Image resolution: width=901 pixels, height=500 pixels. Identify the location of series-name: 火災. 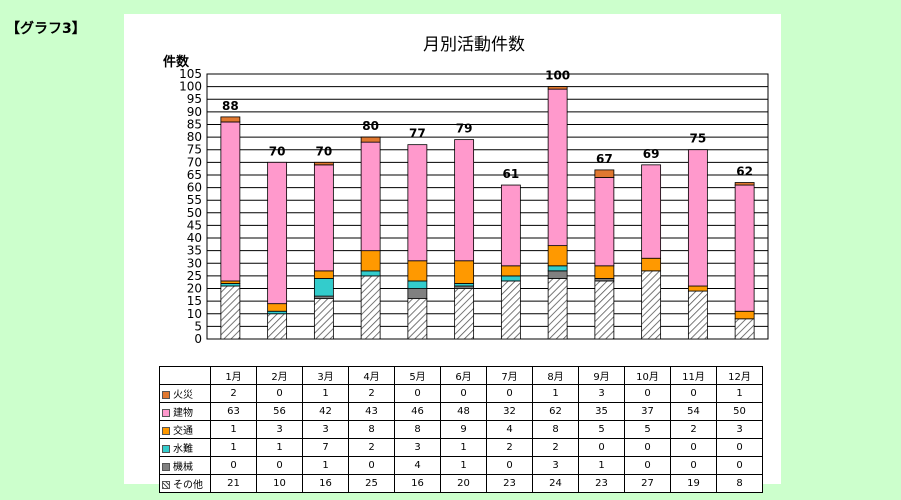
(183, 395).